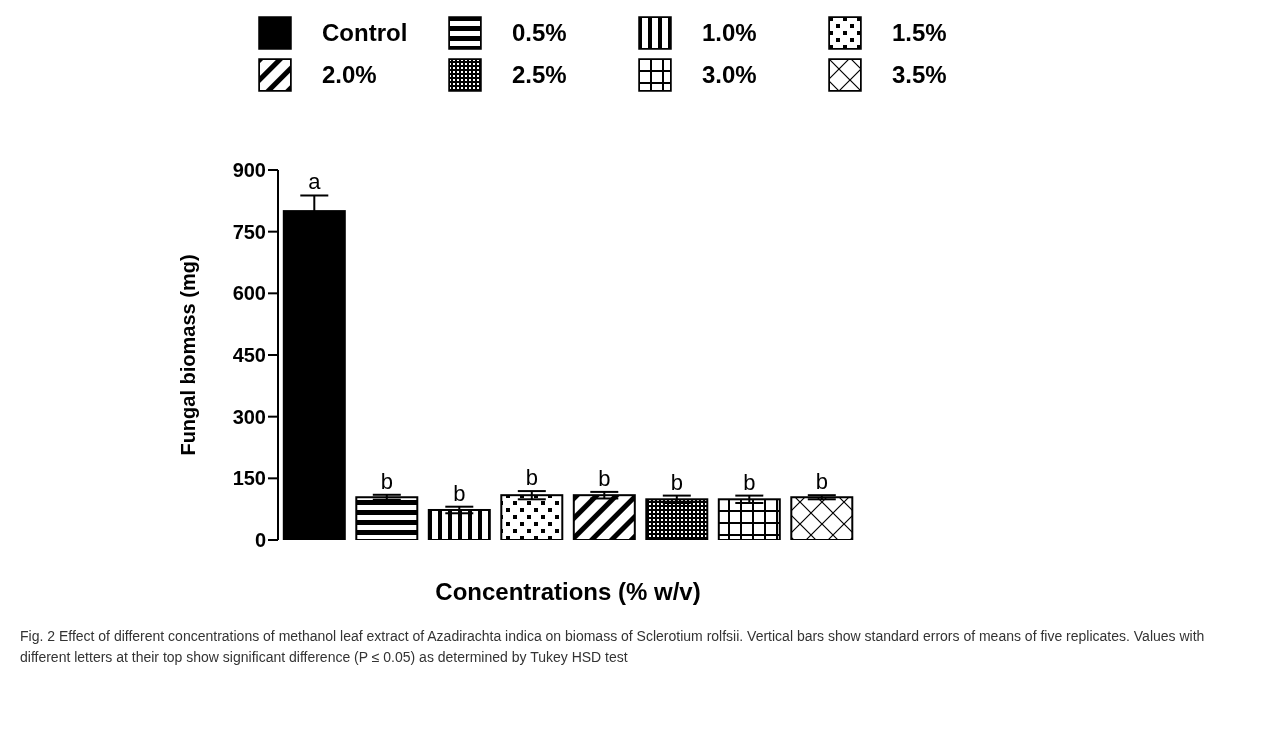  What do you see at coordinates (568, 591) in the screenshot?
I see `x-axis-title: Concentrations (% w/v)` at bounding box center [568, 591].